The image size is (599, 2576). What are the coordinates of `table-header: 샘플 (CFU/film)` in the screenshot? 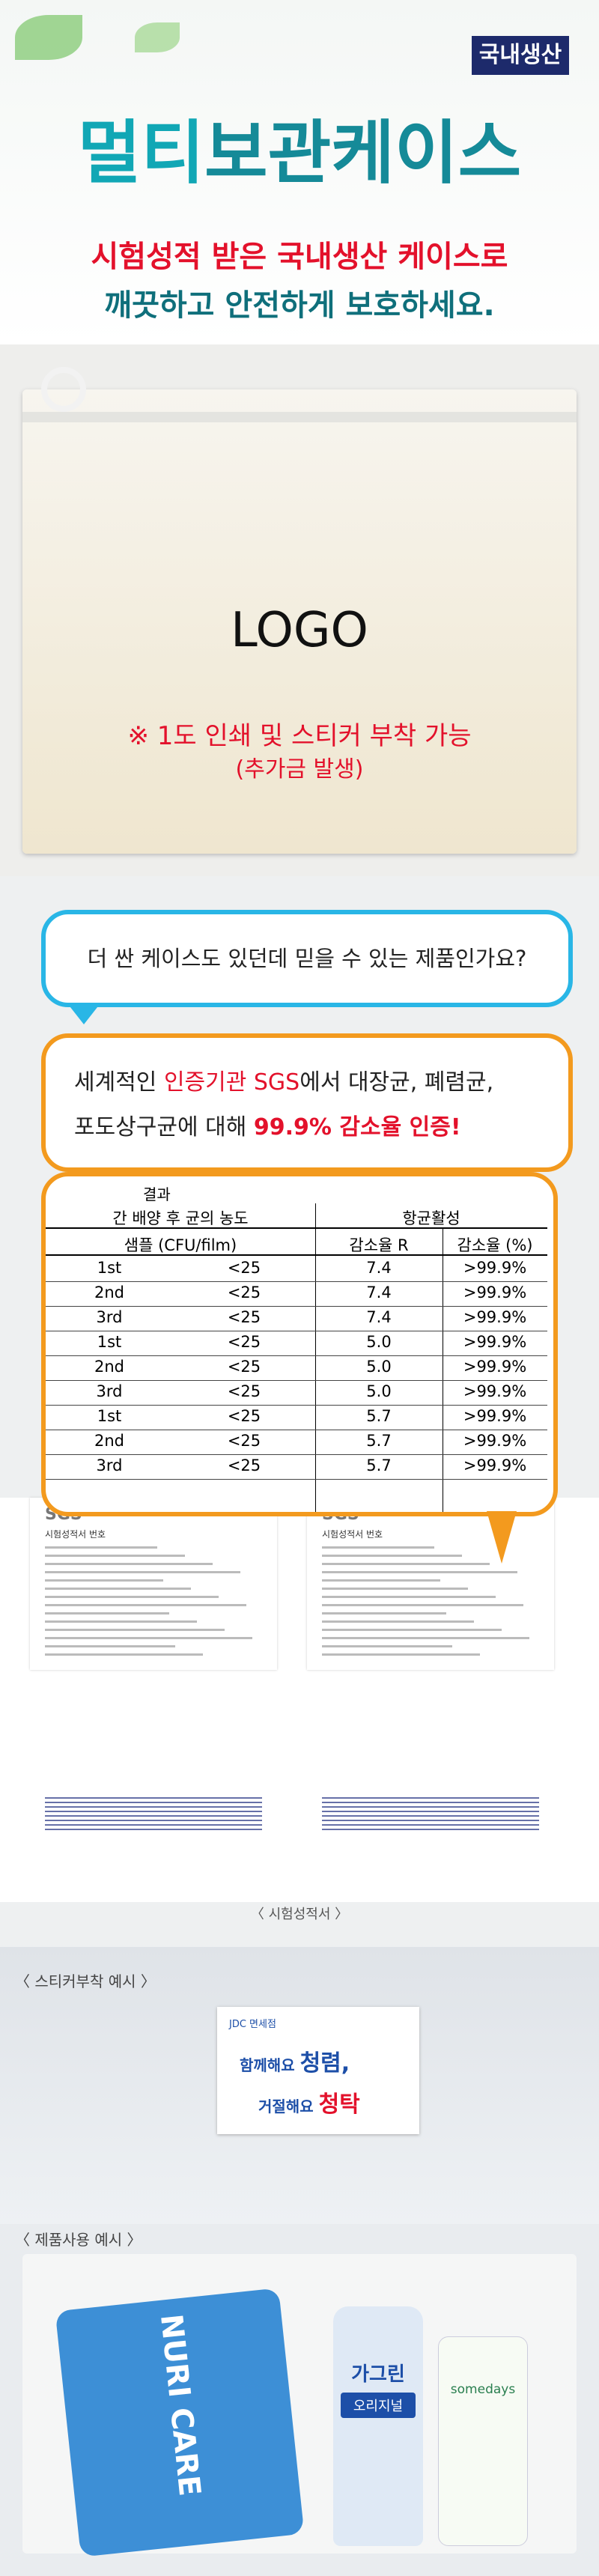 It's located at (180, 1245).